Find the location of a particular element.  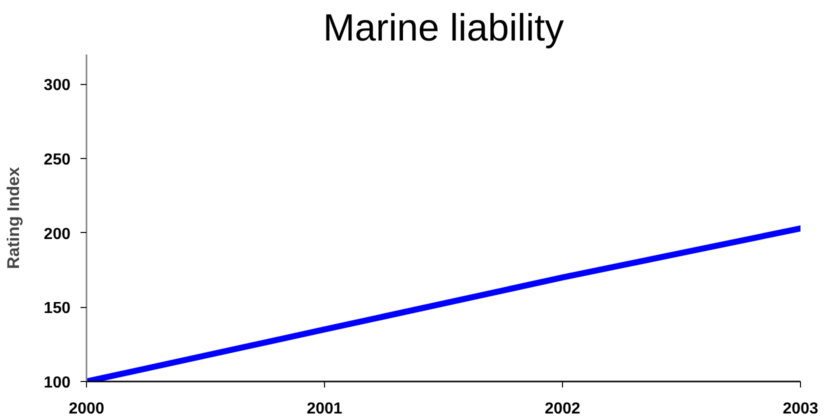

y-tick-label: 150 is located at coordinates (57, 309).